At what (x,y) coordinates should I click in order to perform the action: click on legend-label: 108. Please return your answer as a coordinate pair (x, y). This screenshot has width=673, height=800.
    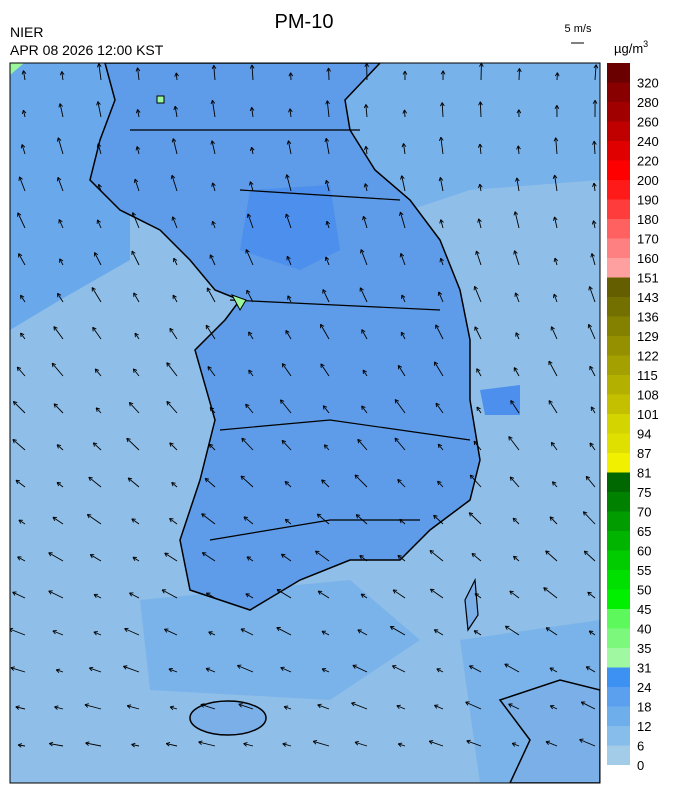
    Looking at the image, I should click on (648, 395).